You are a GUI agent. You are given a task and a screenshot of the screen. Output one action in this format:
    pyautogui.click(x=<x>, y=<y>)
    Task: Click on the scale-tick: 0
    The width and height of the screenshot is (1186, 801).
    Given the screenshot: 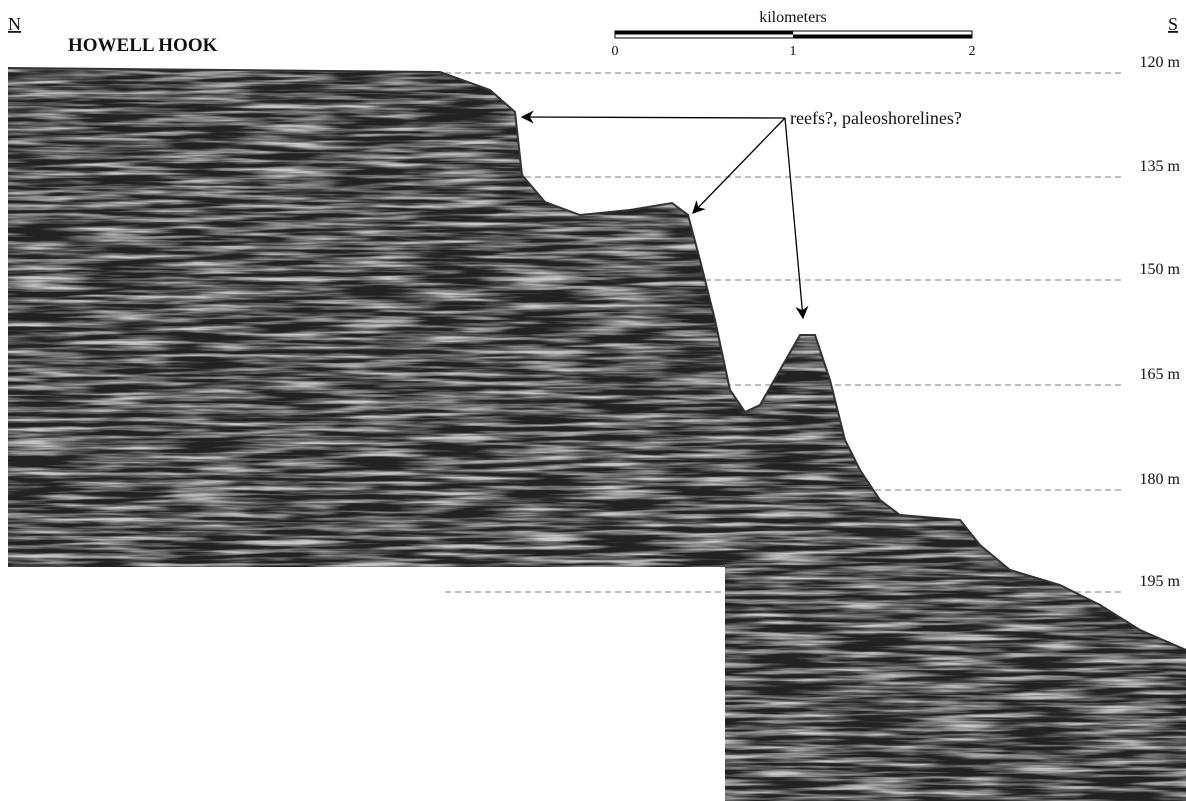 What is the action you would take?
    pyautogui.click(x=615, y=51)
    